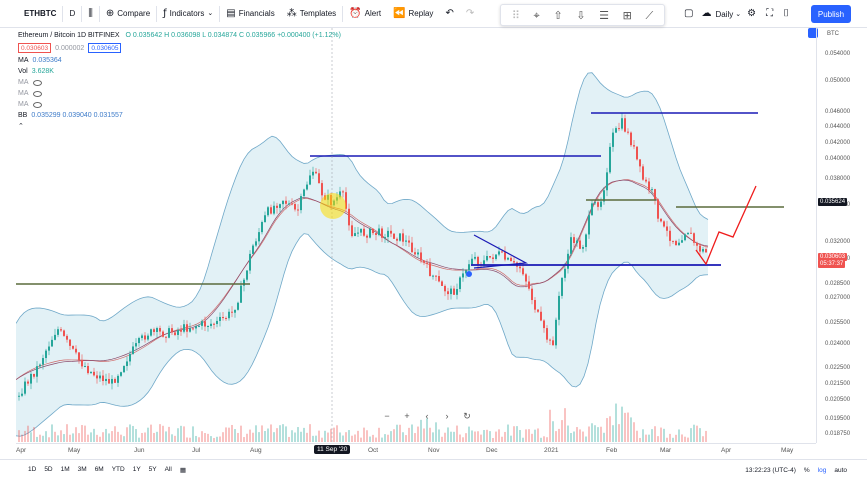 The image size is (867, 494). Describe the element at coordinates (48, 469) in the screenshot. I see `range-button-5d: 5D` at that location.